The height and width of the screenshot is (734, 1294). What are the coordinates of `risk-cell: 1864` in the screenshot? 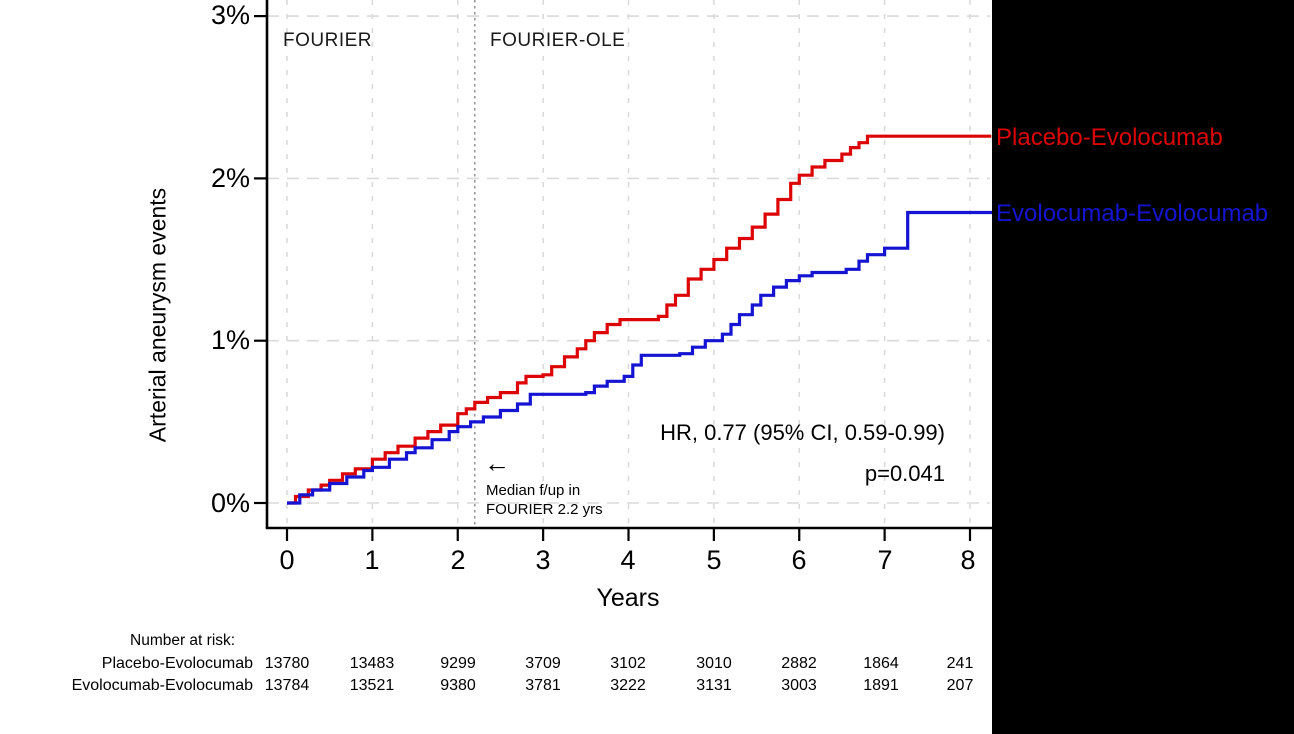 It's located at (881, 663).